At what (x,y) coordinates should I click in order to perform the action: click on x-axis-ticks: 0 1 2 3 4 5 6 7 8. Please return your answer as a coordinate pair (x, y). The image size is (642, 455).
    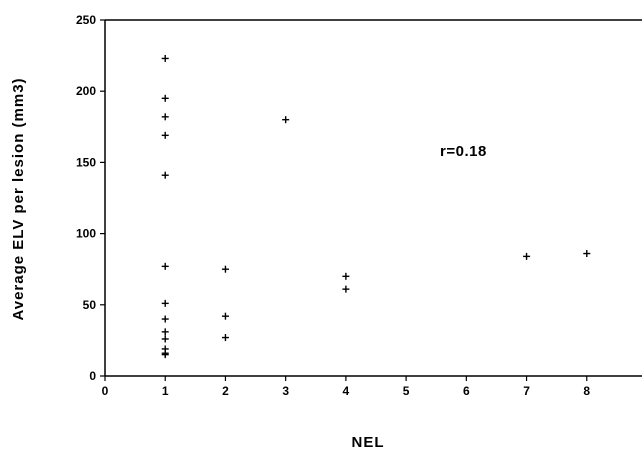
    Looking at the image, I should click on (346, 387).